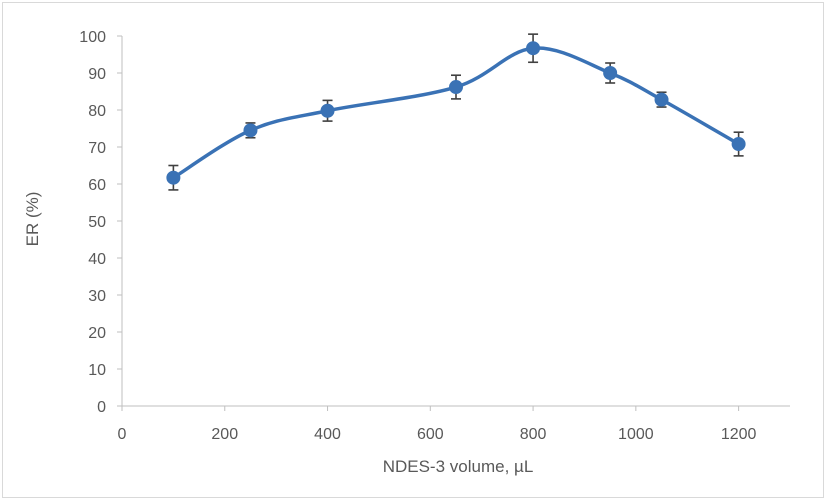 The height and width of the screenshot is (502, 828). Describe the element at coordinates (430, 434) in the screenshot. I see `x-tick-label: 600` at that location.